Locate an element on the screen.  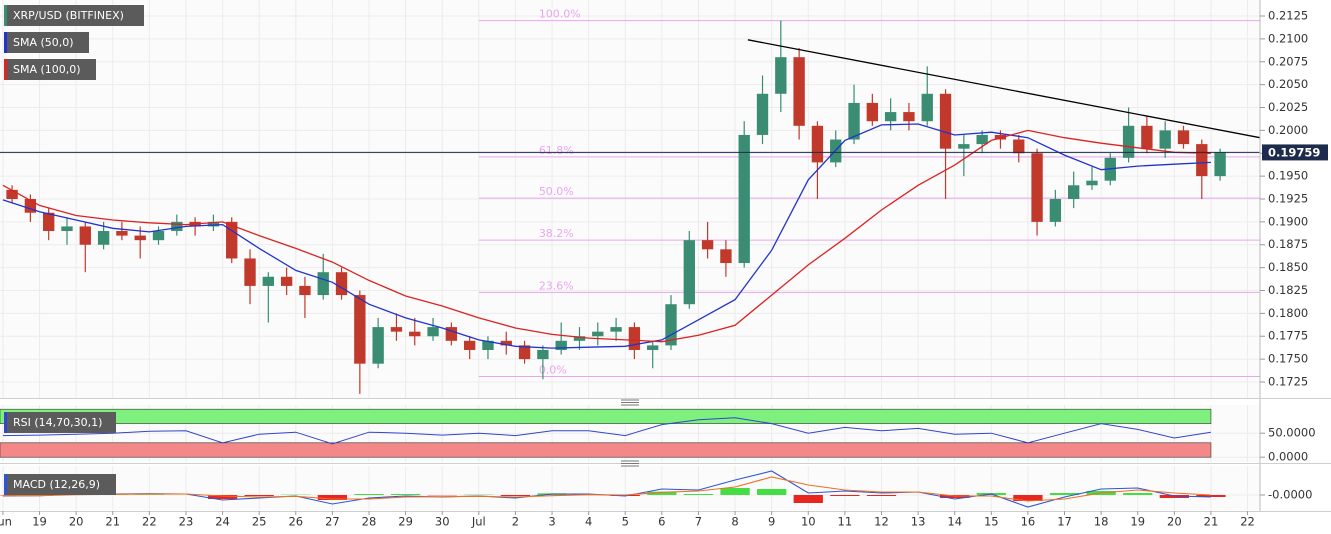
y-tick-label: 0.0000 is located at coordinates (1288, 457).